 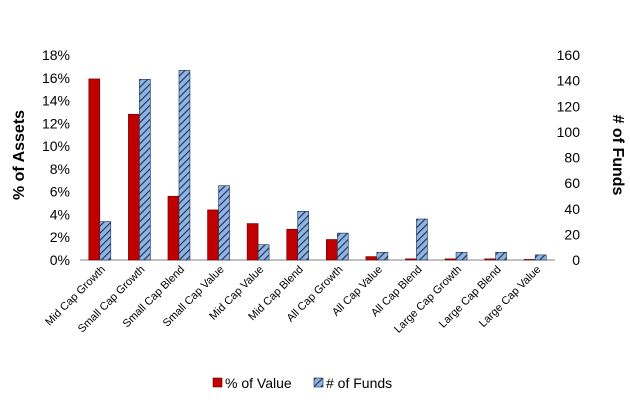 I want to click on y-tick-label: 0%, so click(x=60, y=260).